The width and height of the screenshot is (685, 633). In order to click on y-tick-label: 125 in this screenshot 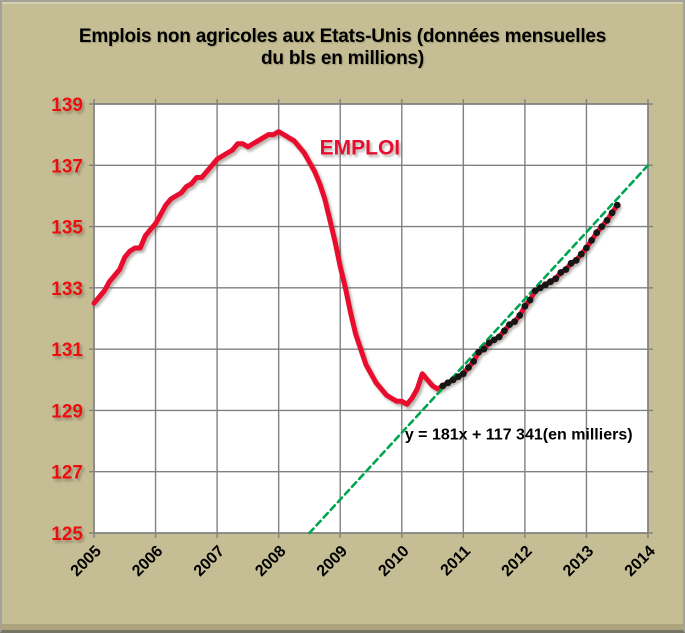, I will do `click(67, 534)`.